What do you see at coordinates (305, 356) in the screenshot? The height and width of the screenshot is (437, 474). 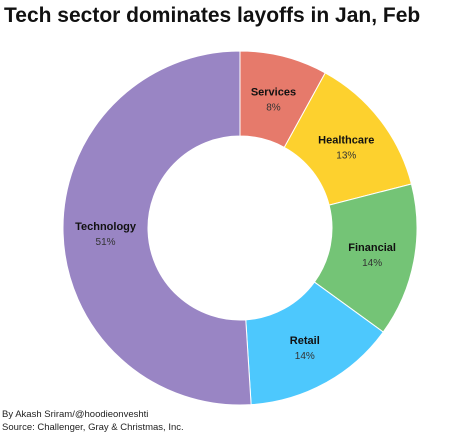 I see `slice-value-retail: 14%` at bounding box center [305, 356].